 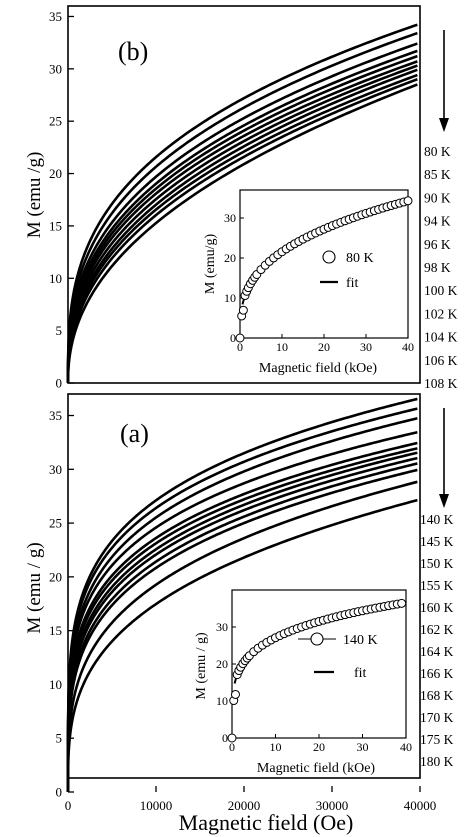 I want to click on panel-a-x-axis-label: Magnetic field (Oe), so click(x=266, y=822).